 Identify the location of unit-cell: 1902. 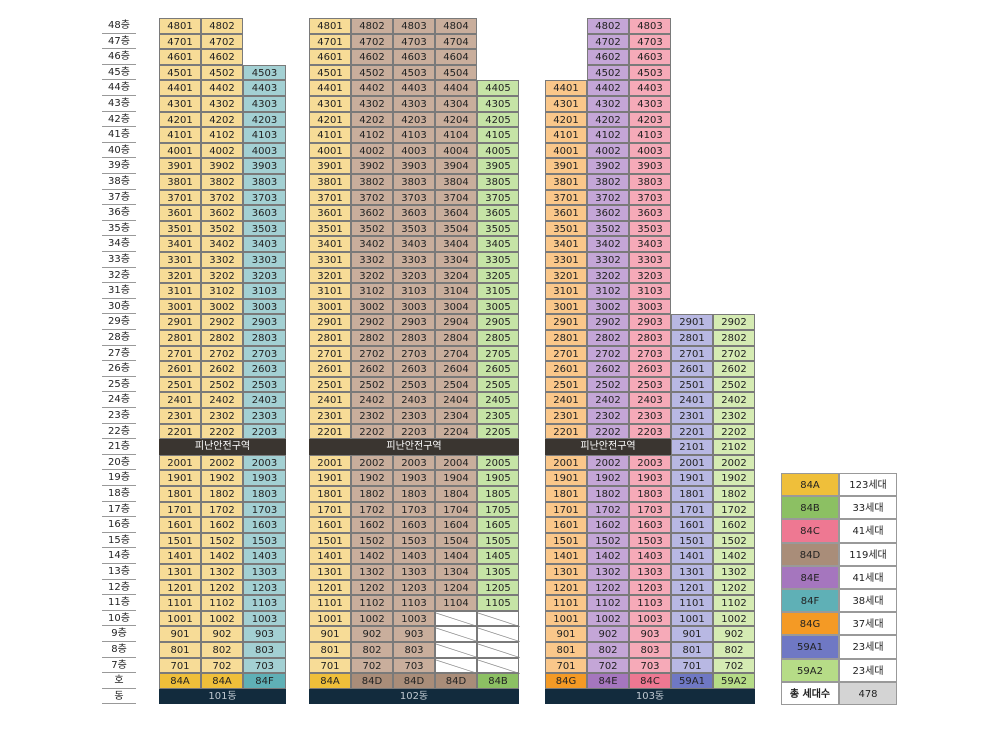
(608, 478).